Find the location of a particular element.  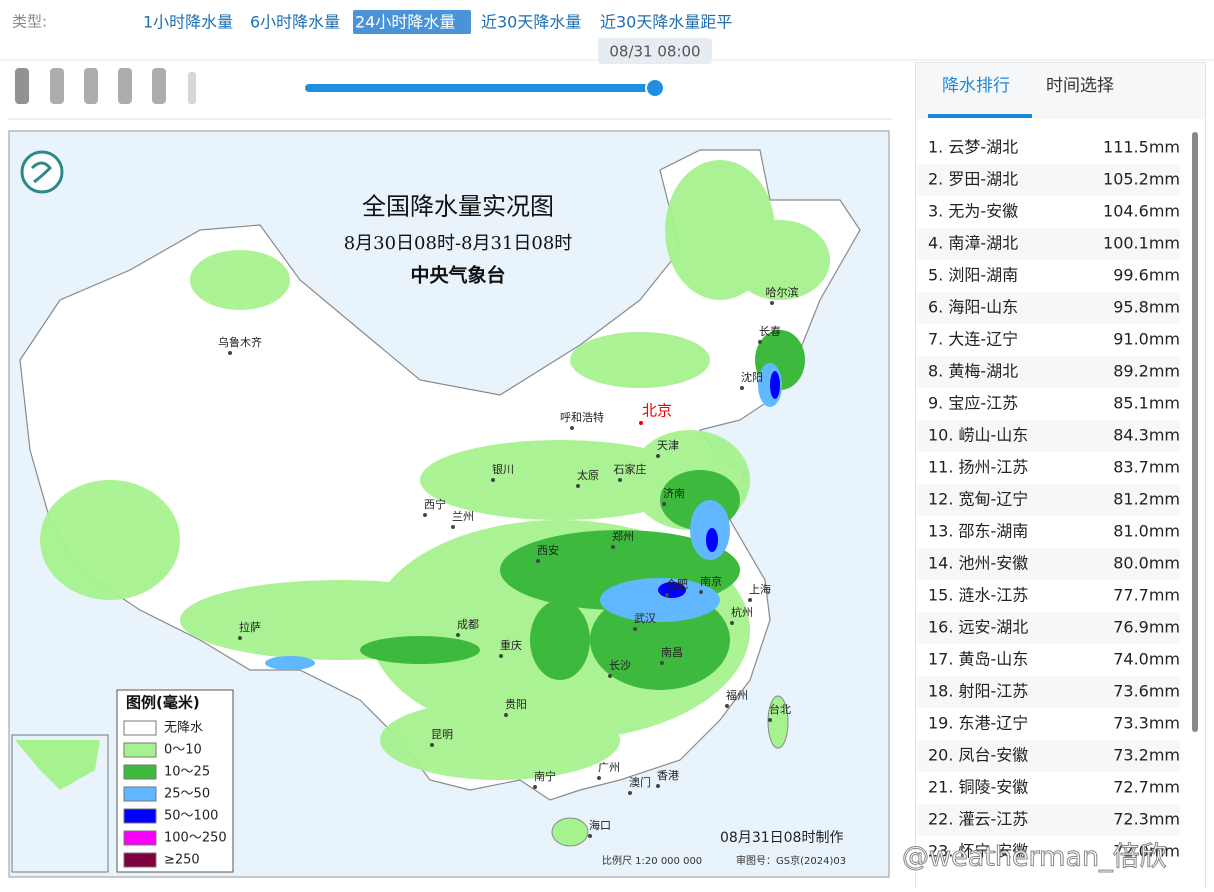

tab-underline is located at coordinates (980, 116).